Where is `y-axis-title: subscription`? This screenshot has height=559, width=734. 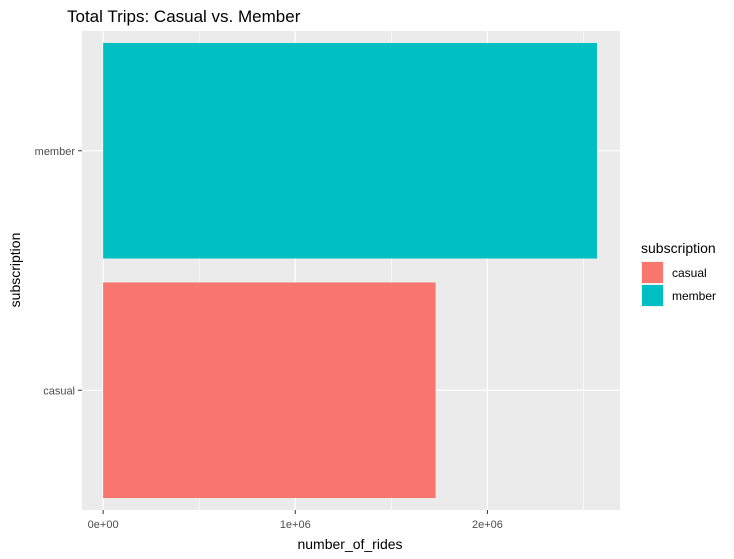
y-axis-title: subscription is located at coordinates (15, 270).